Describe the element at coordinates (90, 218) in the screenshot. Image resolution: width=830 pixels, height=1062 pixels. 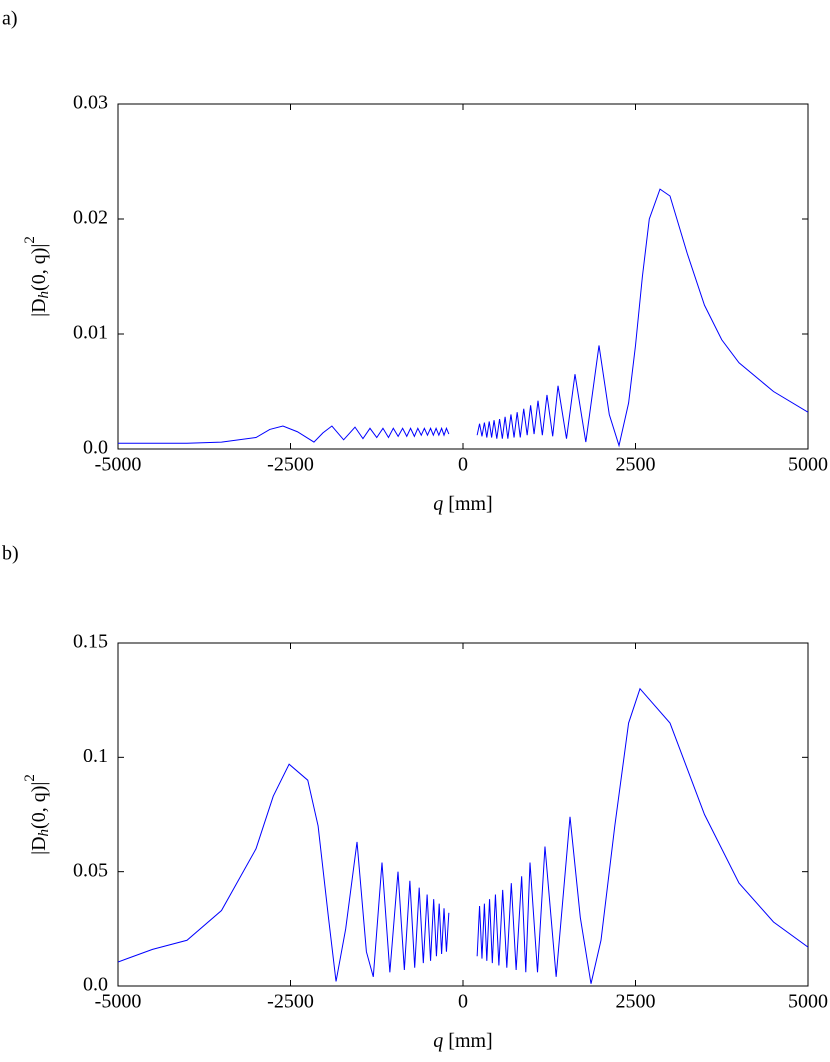
I see `y-tick-label: 0.02` at that location.